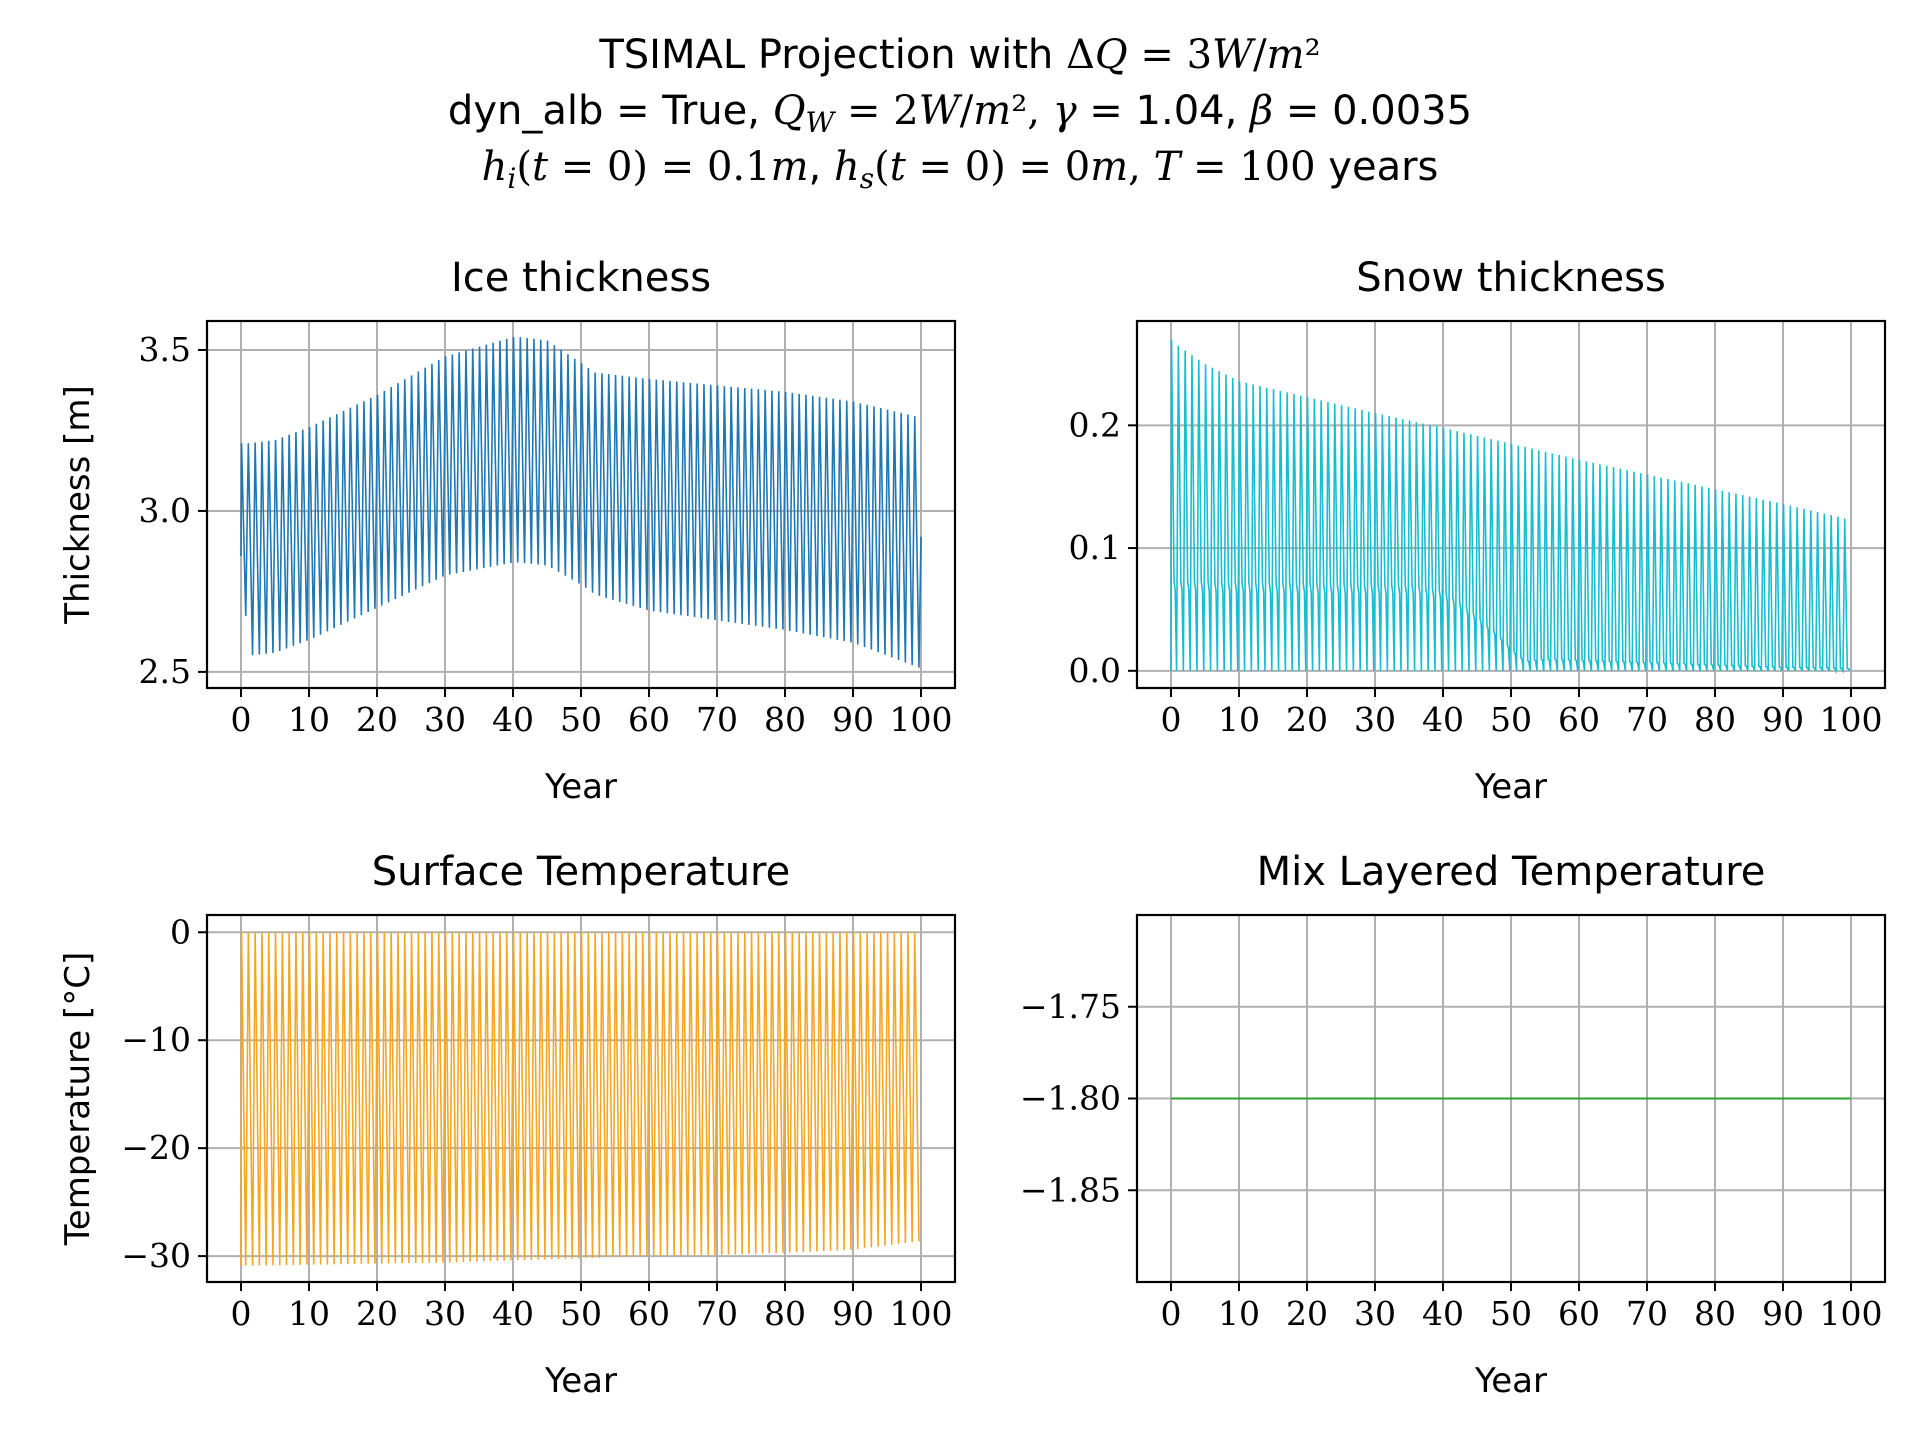 The width and height of the screenshot is (1920, 1440). What do you see at coordinates (156, 1039) in the screenshot?
I see `y-tick-label: −10` at bounding box center [156, 1039].